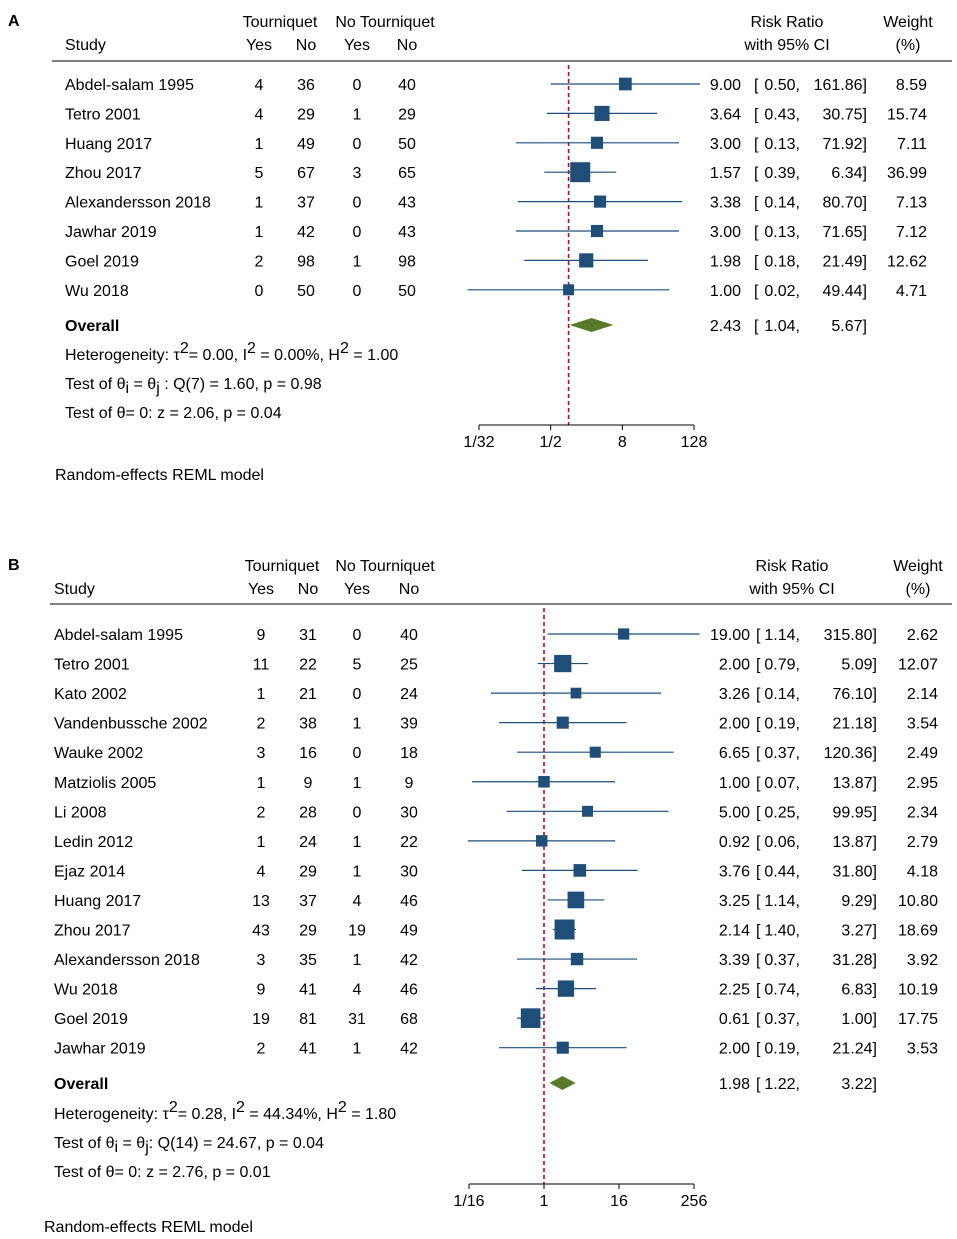  I want to click on ci-lower-value: 0.18,, so click(782, 261).